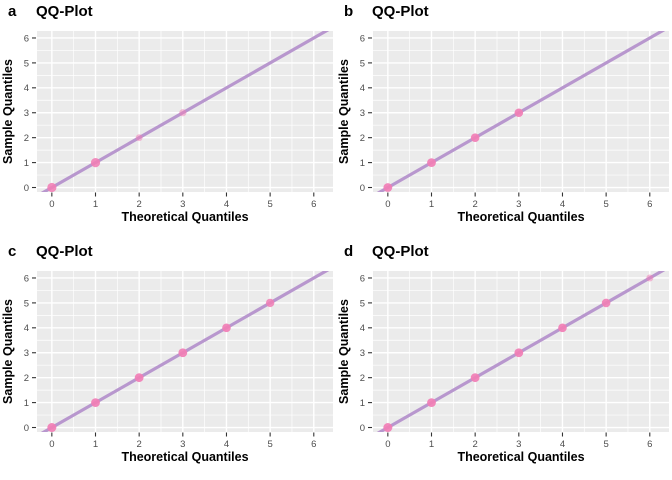  I want to click on panel-title-a: QQ-Plot, so click(64, 11).